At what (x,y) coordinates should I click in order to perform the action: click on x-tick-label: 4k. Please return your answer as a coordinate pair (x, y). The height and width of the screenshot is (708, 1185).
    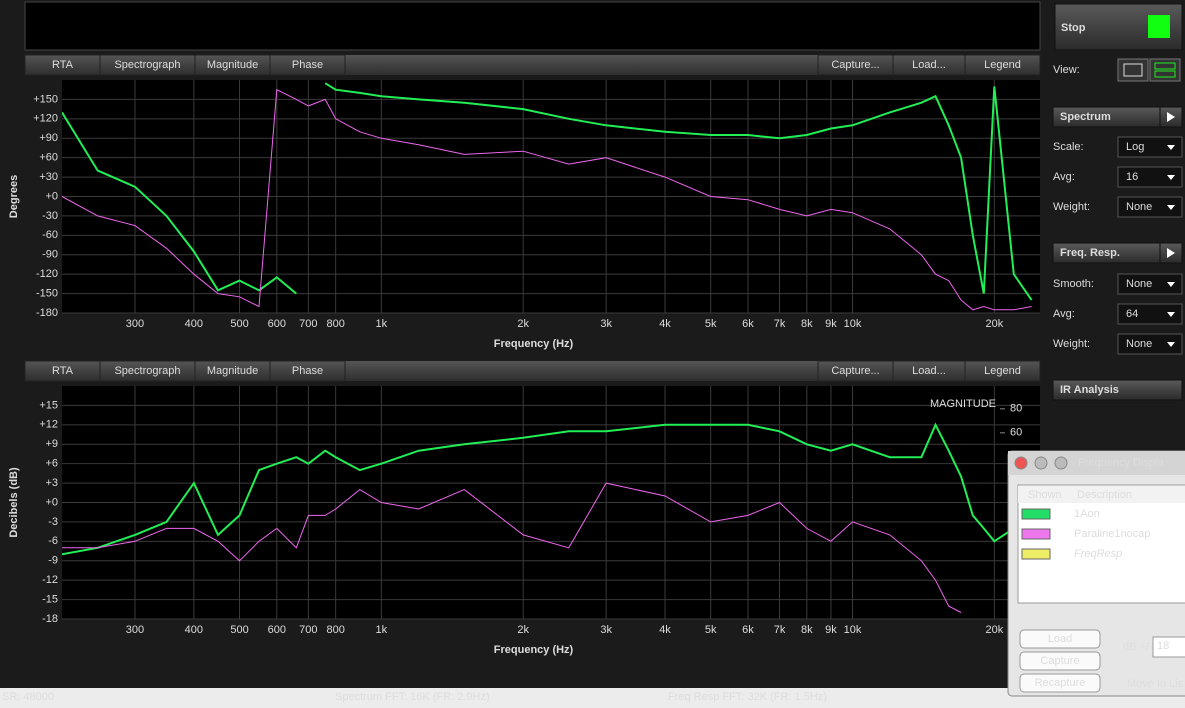
    Looking at the image, I should click on (665, 630).